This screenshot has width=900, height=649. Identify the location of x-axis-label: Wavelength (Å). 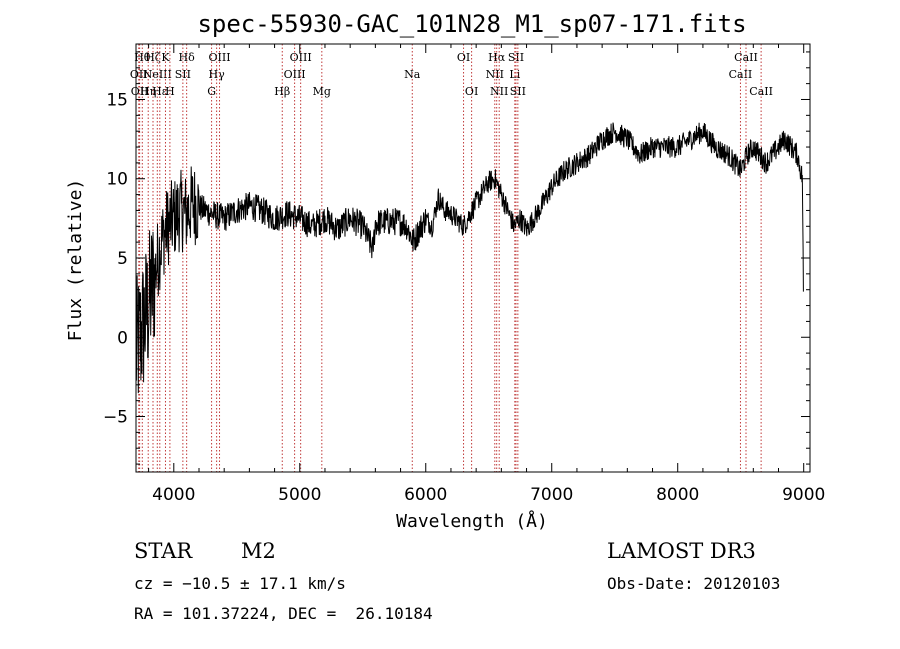
(472, 521).